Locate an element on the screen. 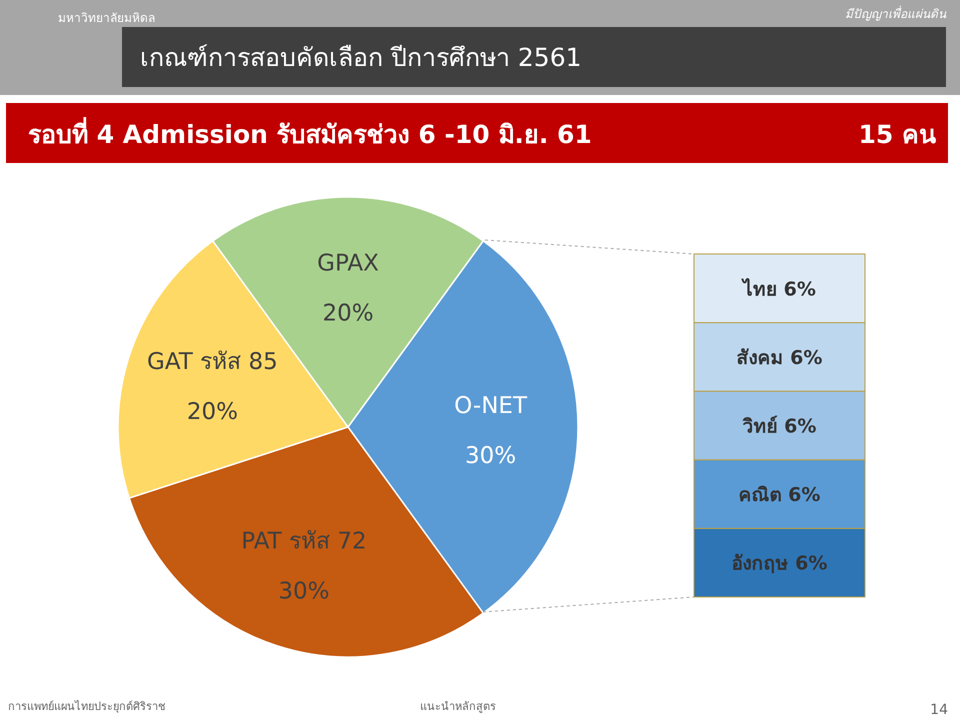  slice-label: GAT รหัส 85 is located at coordinates (212, 361).